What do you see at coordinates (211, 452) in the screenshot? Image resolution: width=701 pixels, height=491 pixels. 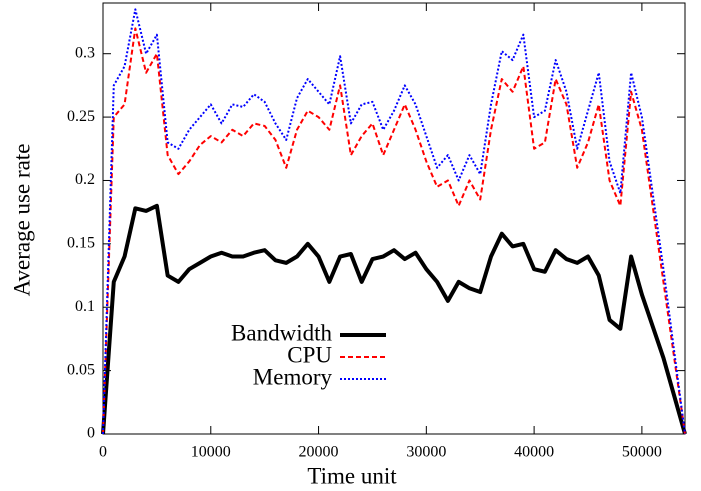 I see `x-tick-label: 10000` at bounding box center [211, 452].